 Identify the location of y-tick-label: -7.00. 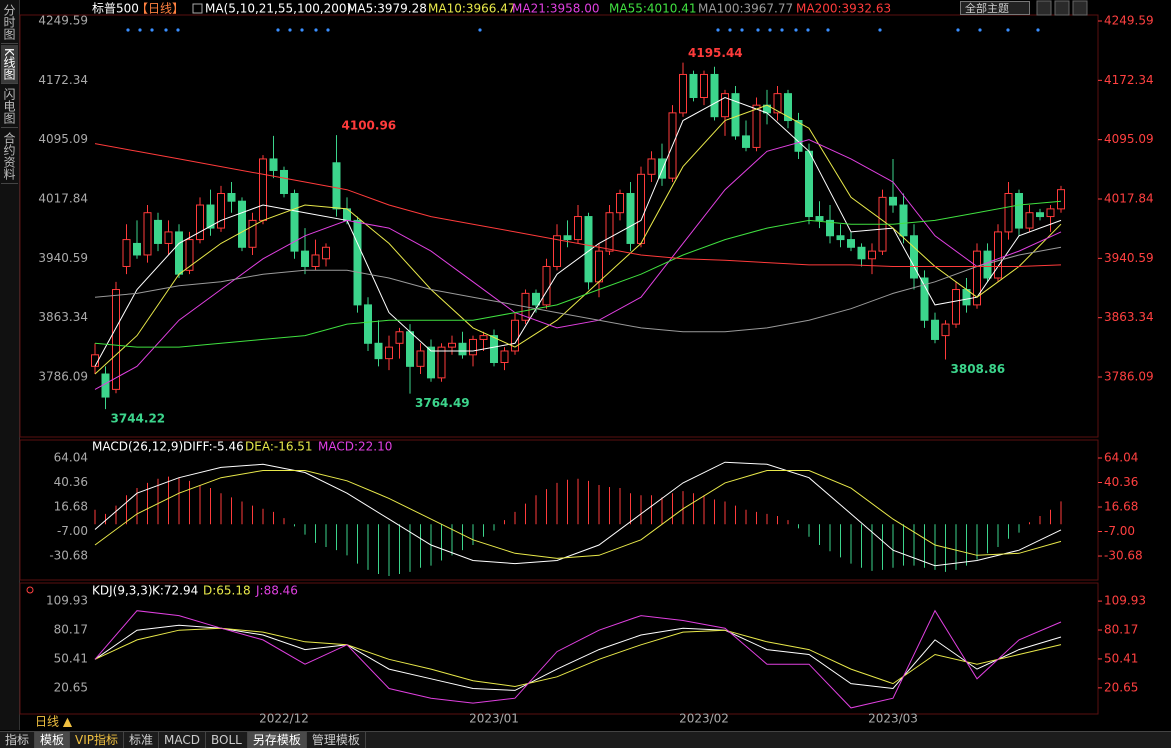
(72, 531).